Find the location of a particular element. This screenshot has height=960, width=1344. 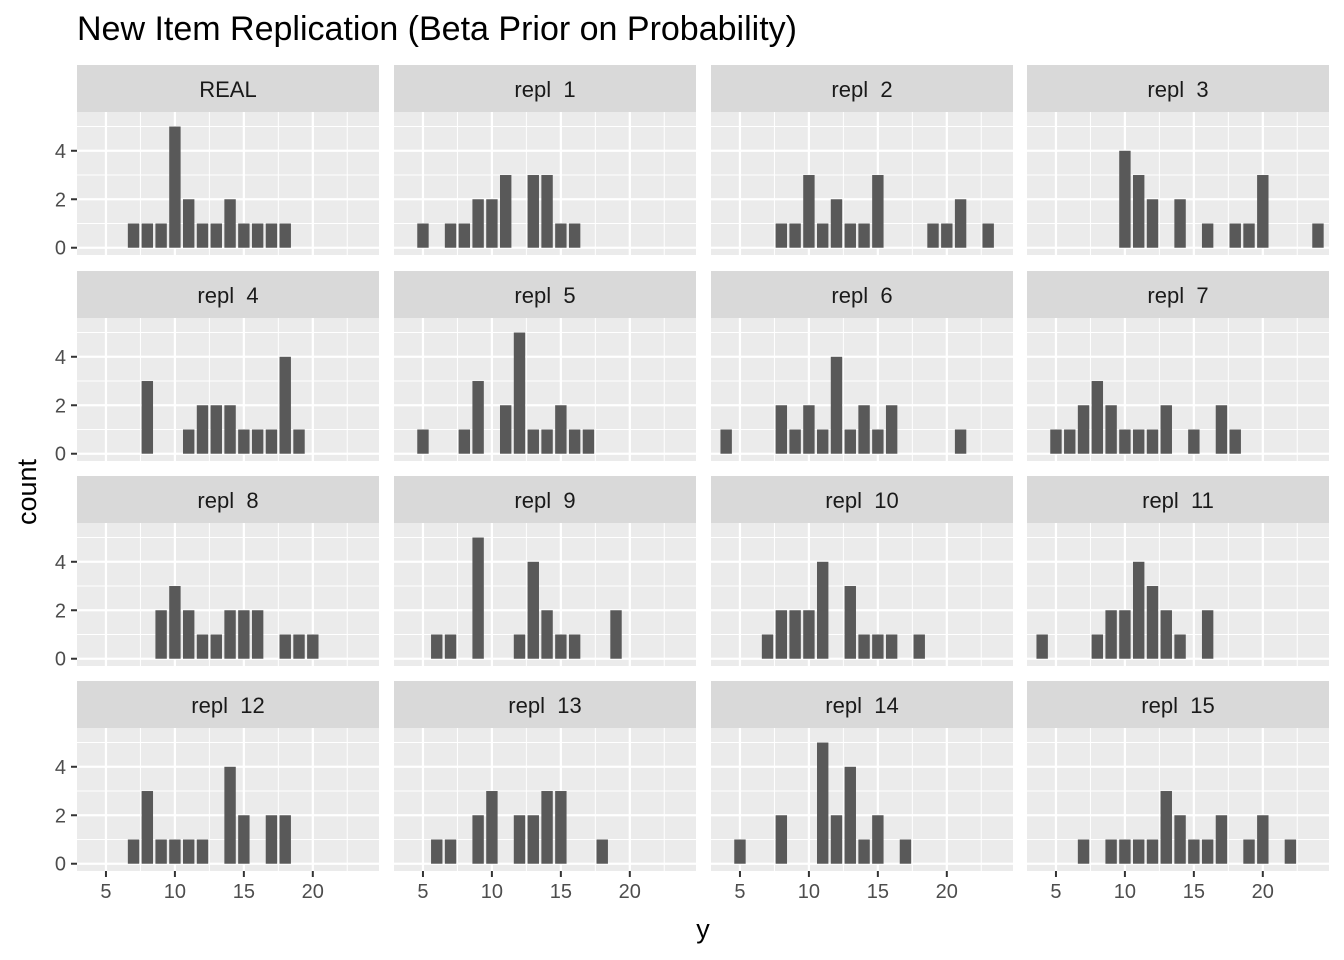

facet-panel: repl 9 is located at coordinates (545, 571).